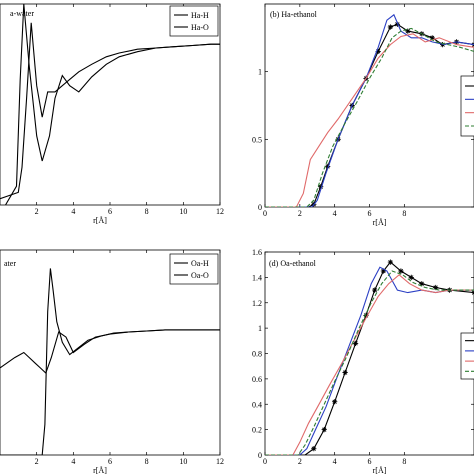 This screenshot has width=474, height=474. Describe the element at coordinates (257, 303) in the screenshot. I see `y-tick-label: 1.2` at that location.